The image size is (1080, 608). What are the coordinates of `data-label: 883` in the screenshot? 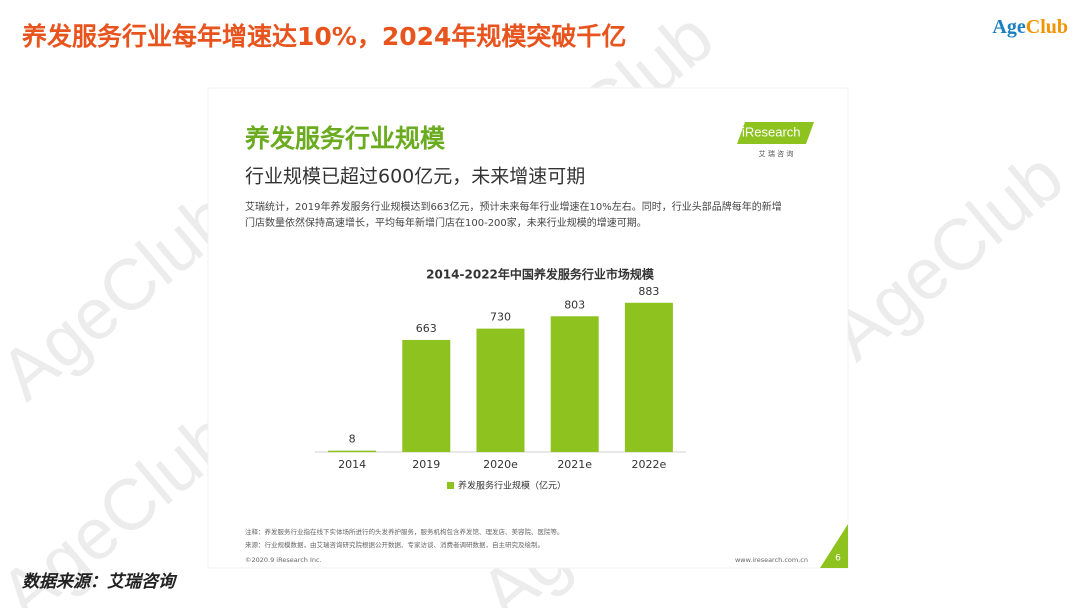 It's located at (648, 291).